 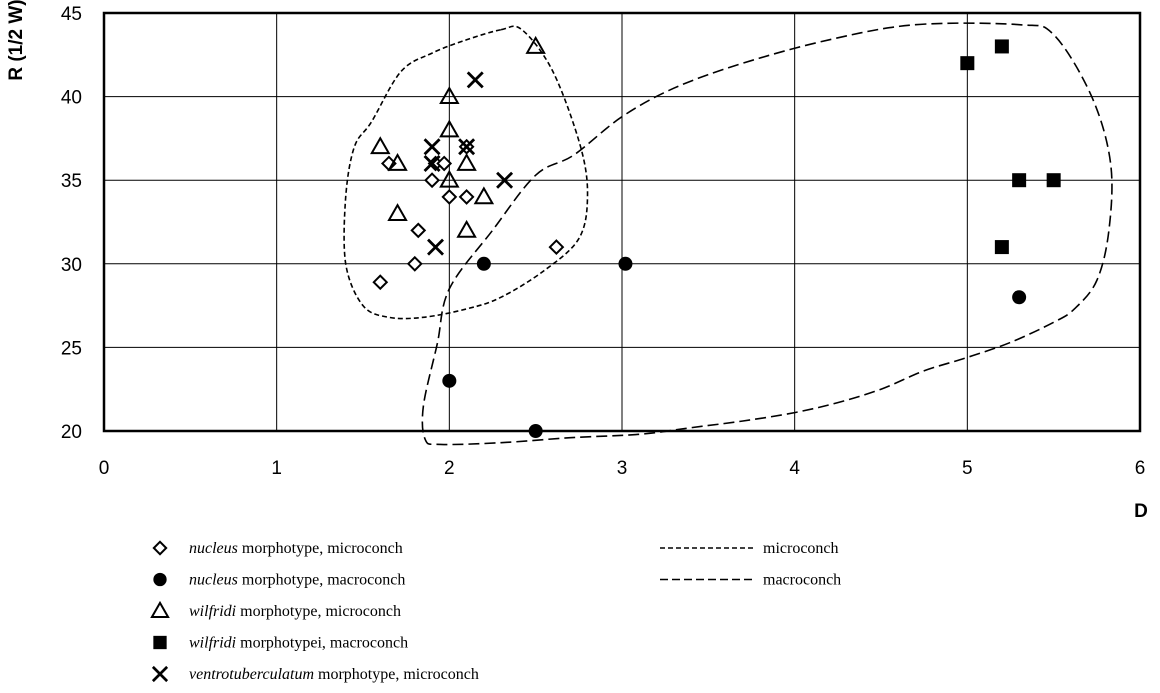 What do you see at coordinates (967, 468) in the screenshot?
I see `x-tick-label: 5` at bounding box center [967, 468].